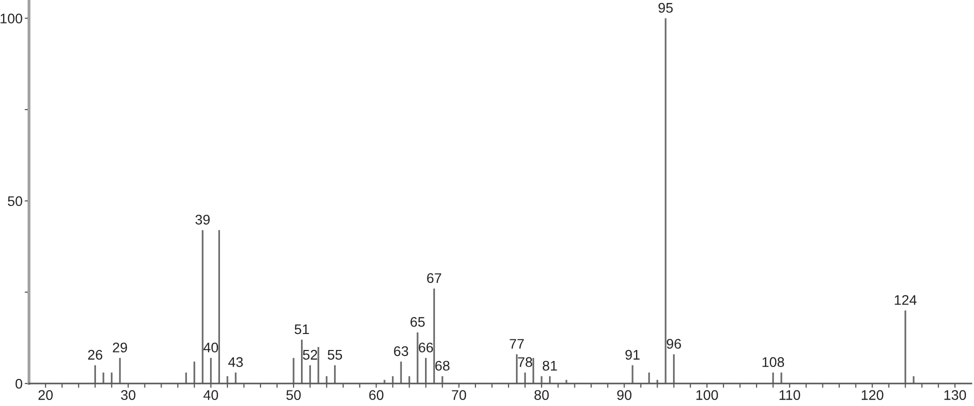 The height and width of the screenshot is (406, 974). What do you see at coordinates (549, 365) in the screenshot?
I see `annotation: 81` at bounding box center [549, 365].